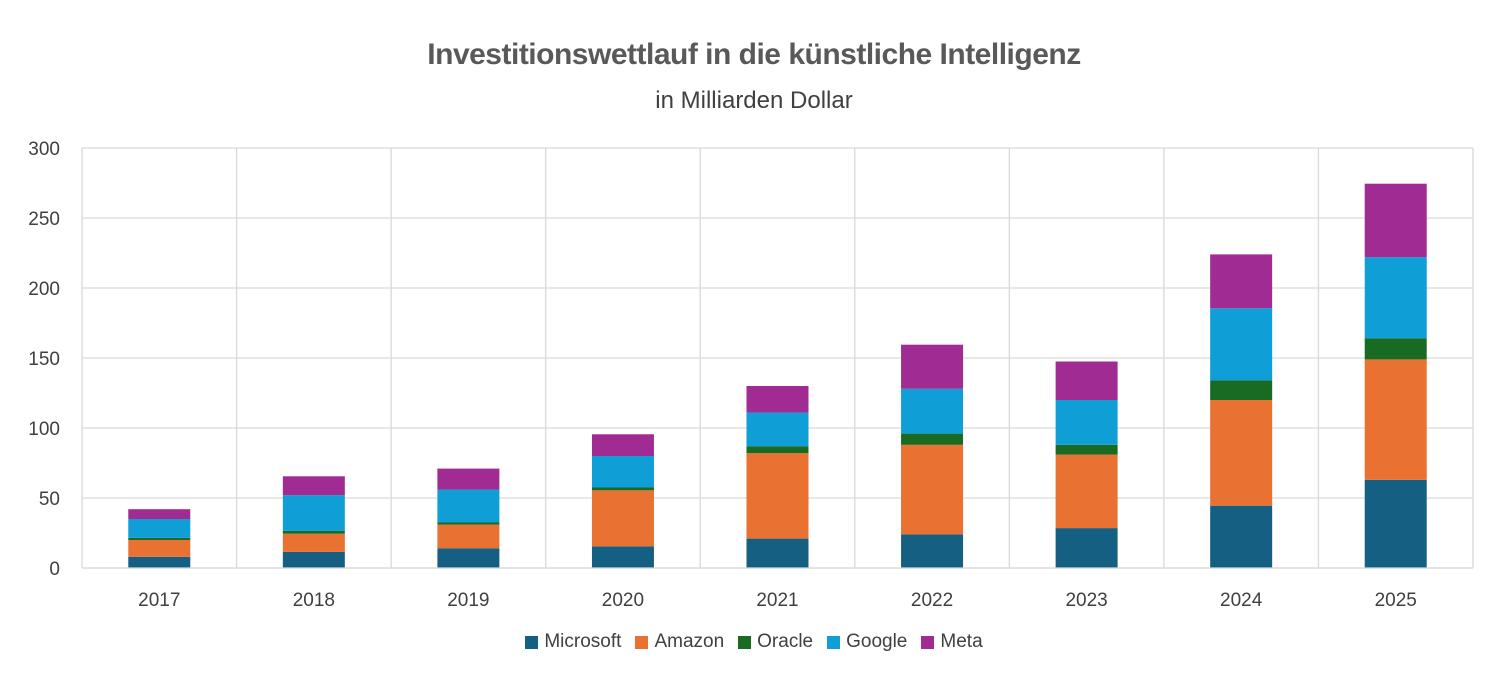  I want to click on bar-google-2024, so click(1241, 344).